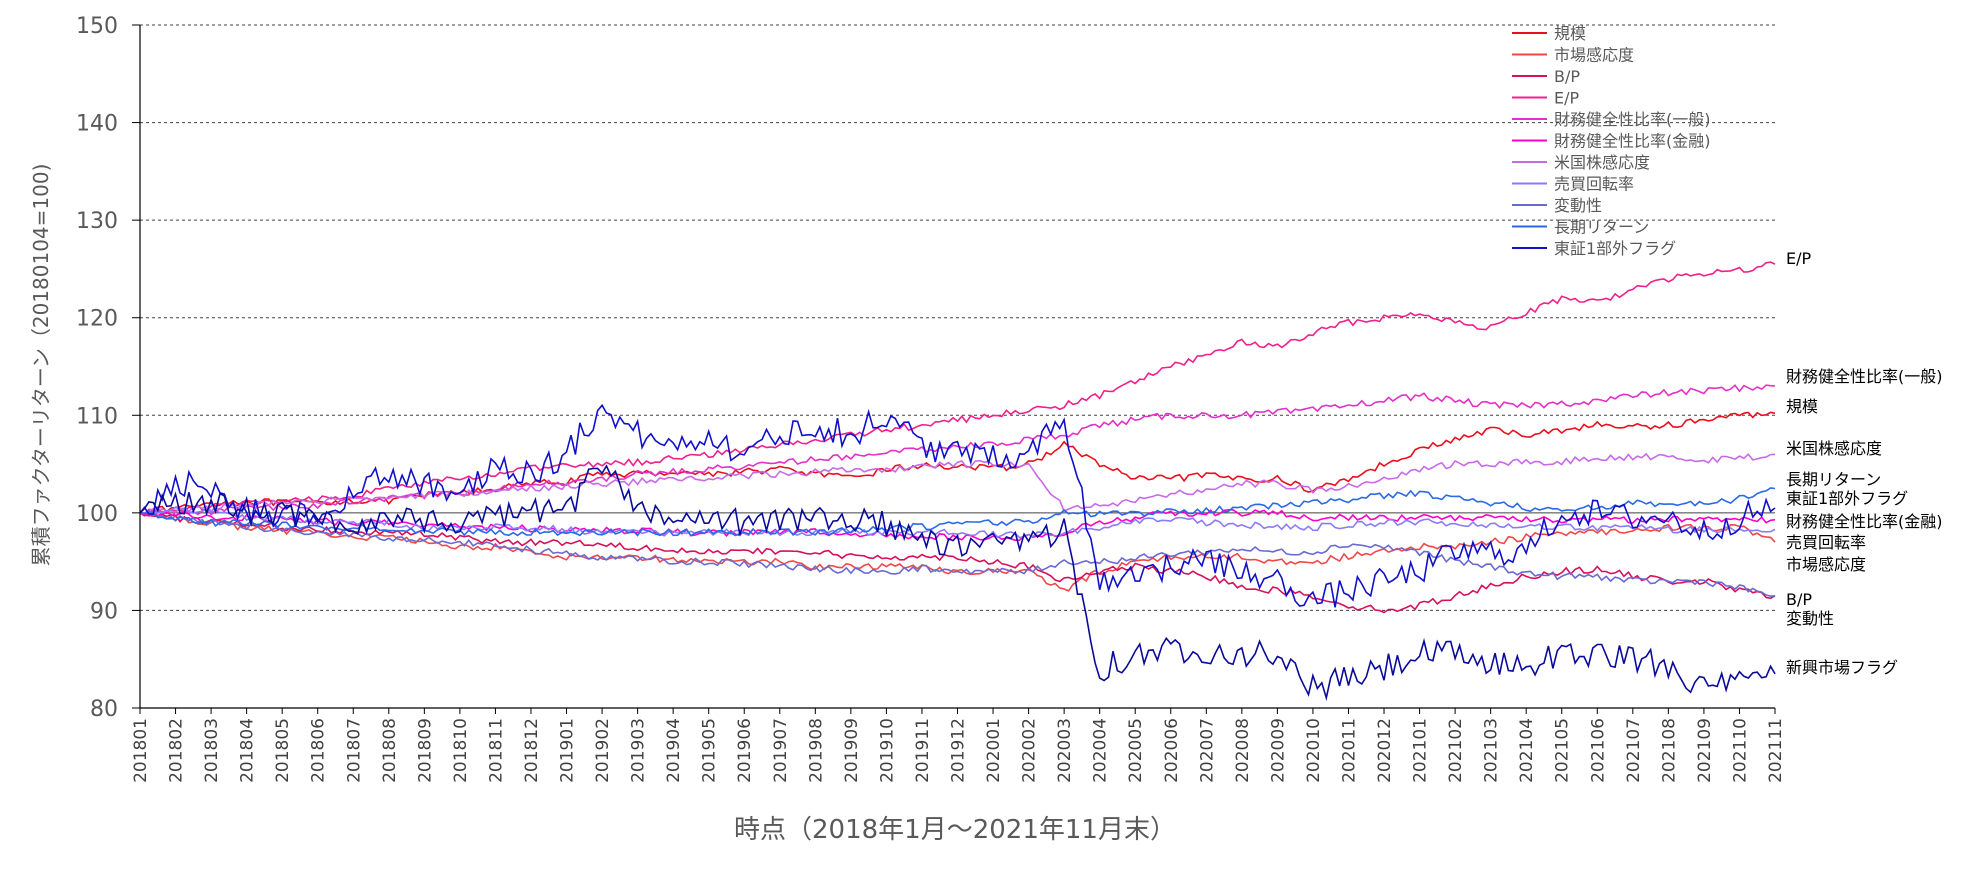 The width and height of the screenshot is (1986, 872). Describe the element at coordinates (1492, 750) in the screenshot. I see `x-tick-label: 202103` at that location.